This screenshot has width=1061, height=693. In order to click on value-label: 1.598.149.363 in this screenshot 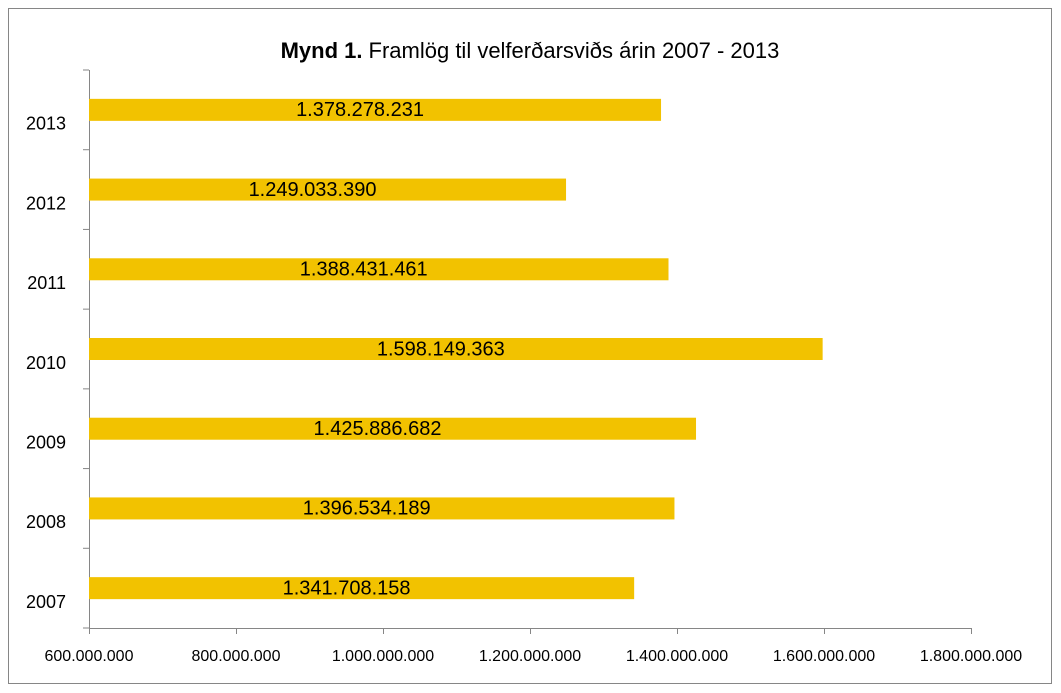, I will do `click(441, 349)`.